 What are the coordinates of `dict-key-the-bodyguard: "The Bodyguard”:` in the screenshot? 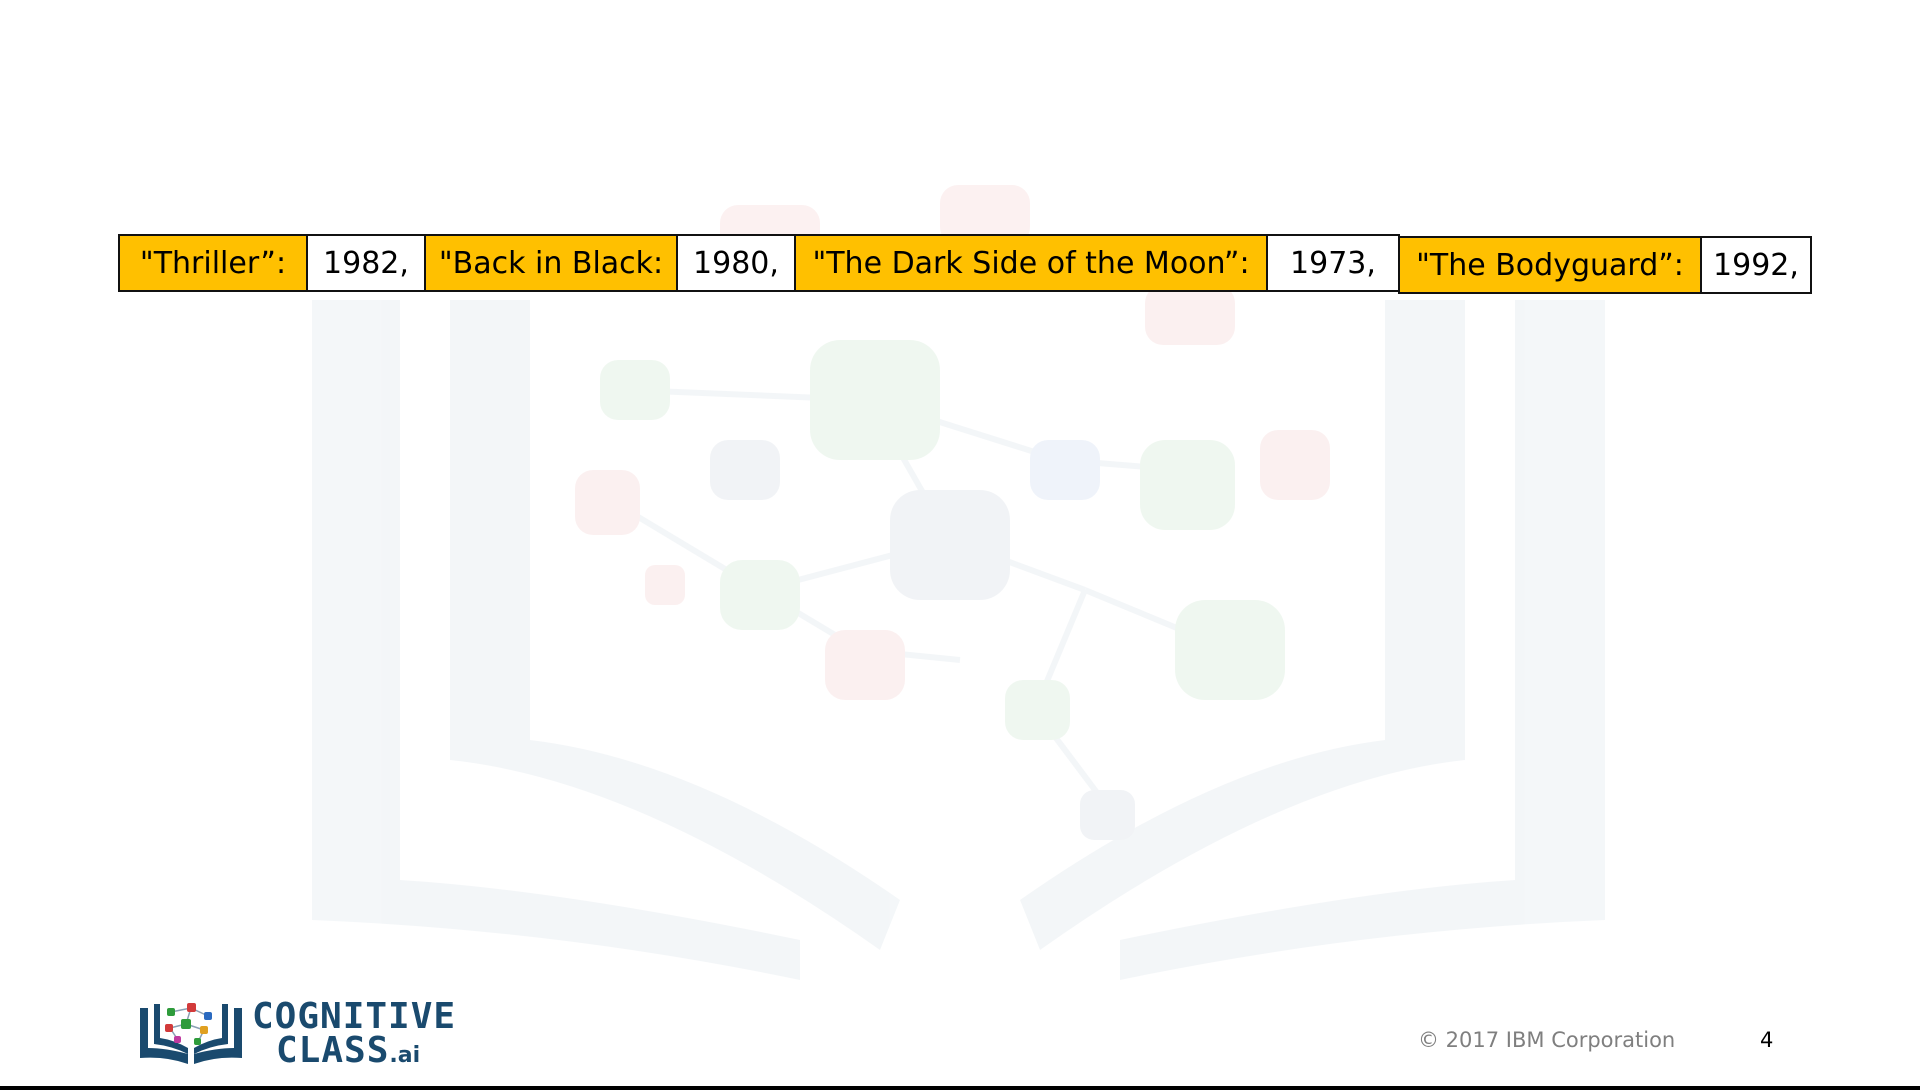 It's located at (1550, 265).